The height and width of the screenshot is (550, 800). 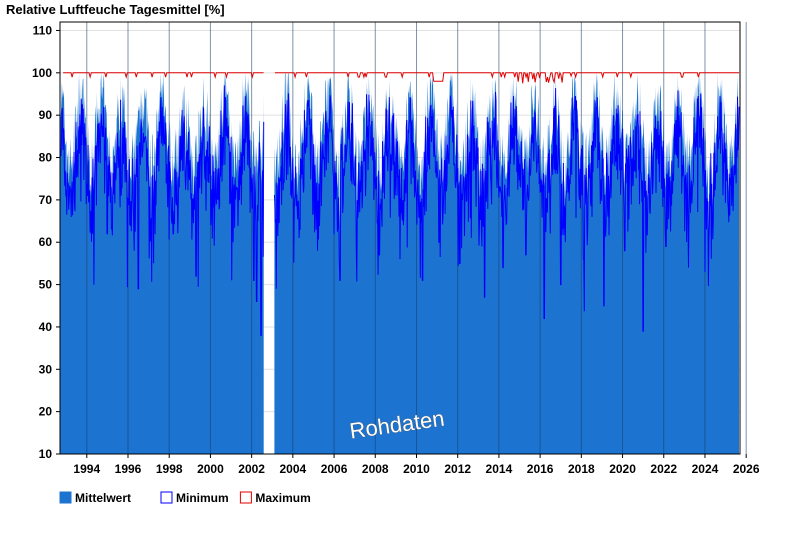 What do you see at coordinates (46, 285) in the screenshot?
I see `y-tick-label: 50` at bounding box center [46, 285].